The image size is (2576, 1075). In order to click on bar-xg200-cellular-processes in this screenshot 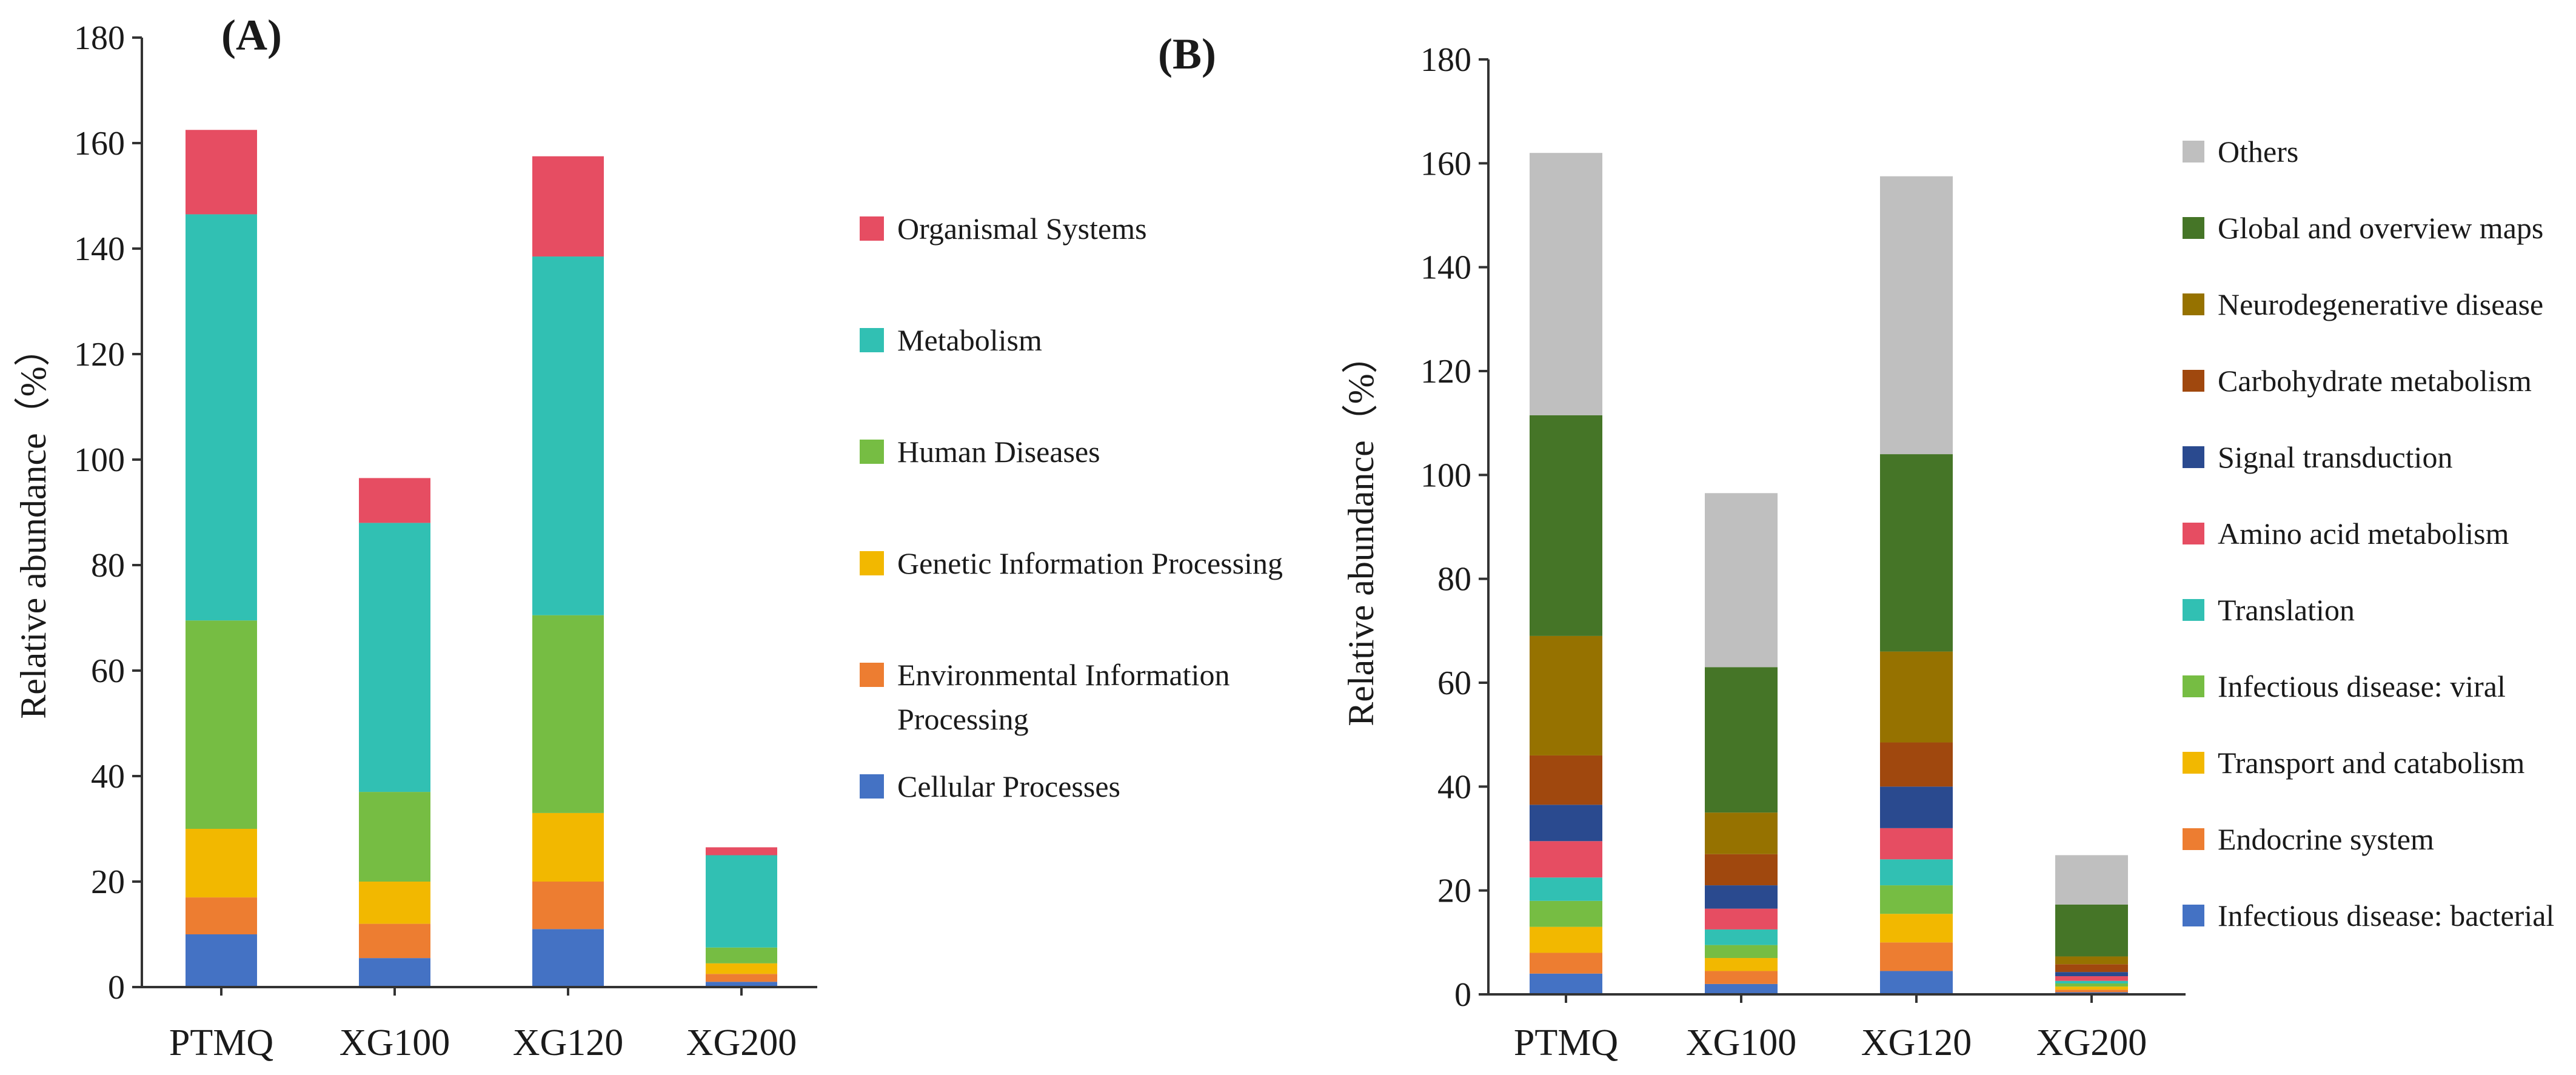, I will do `click(741, 984)`.